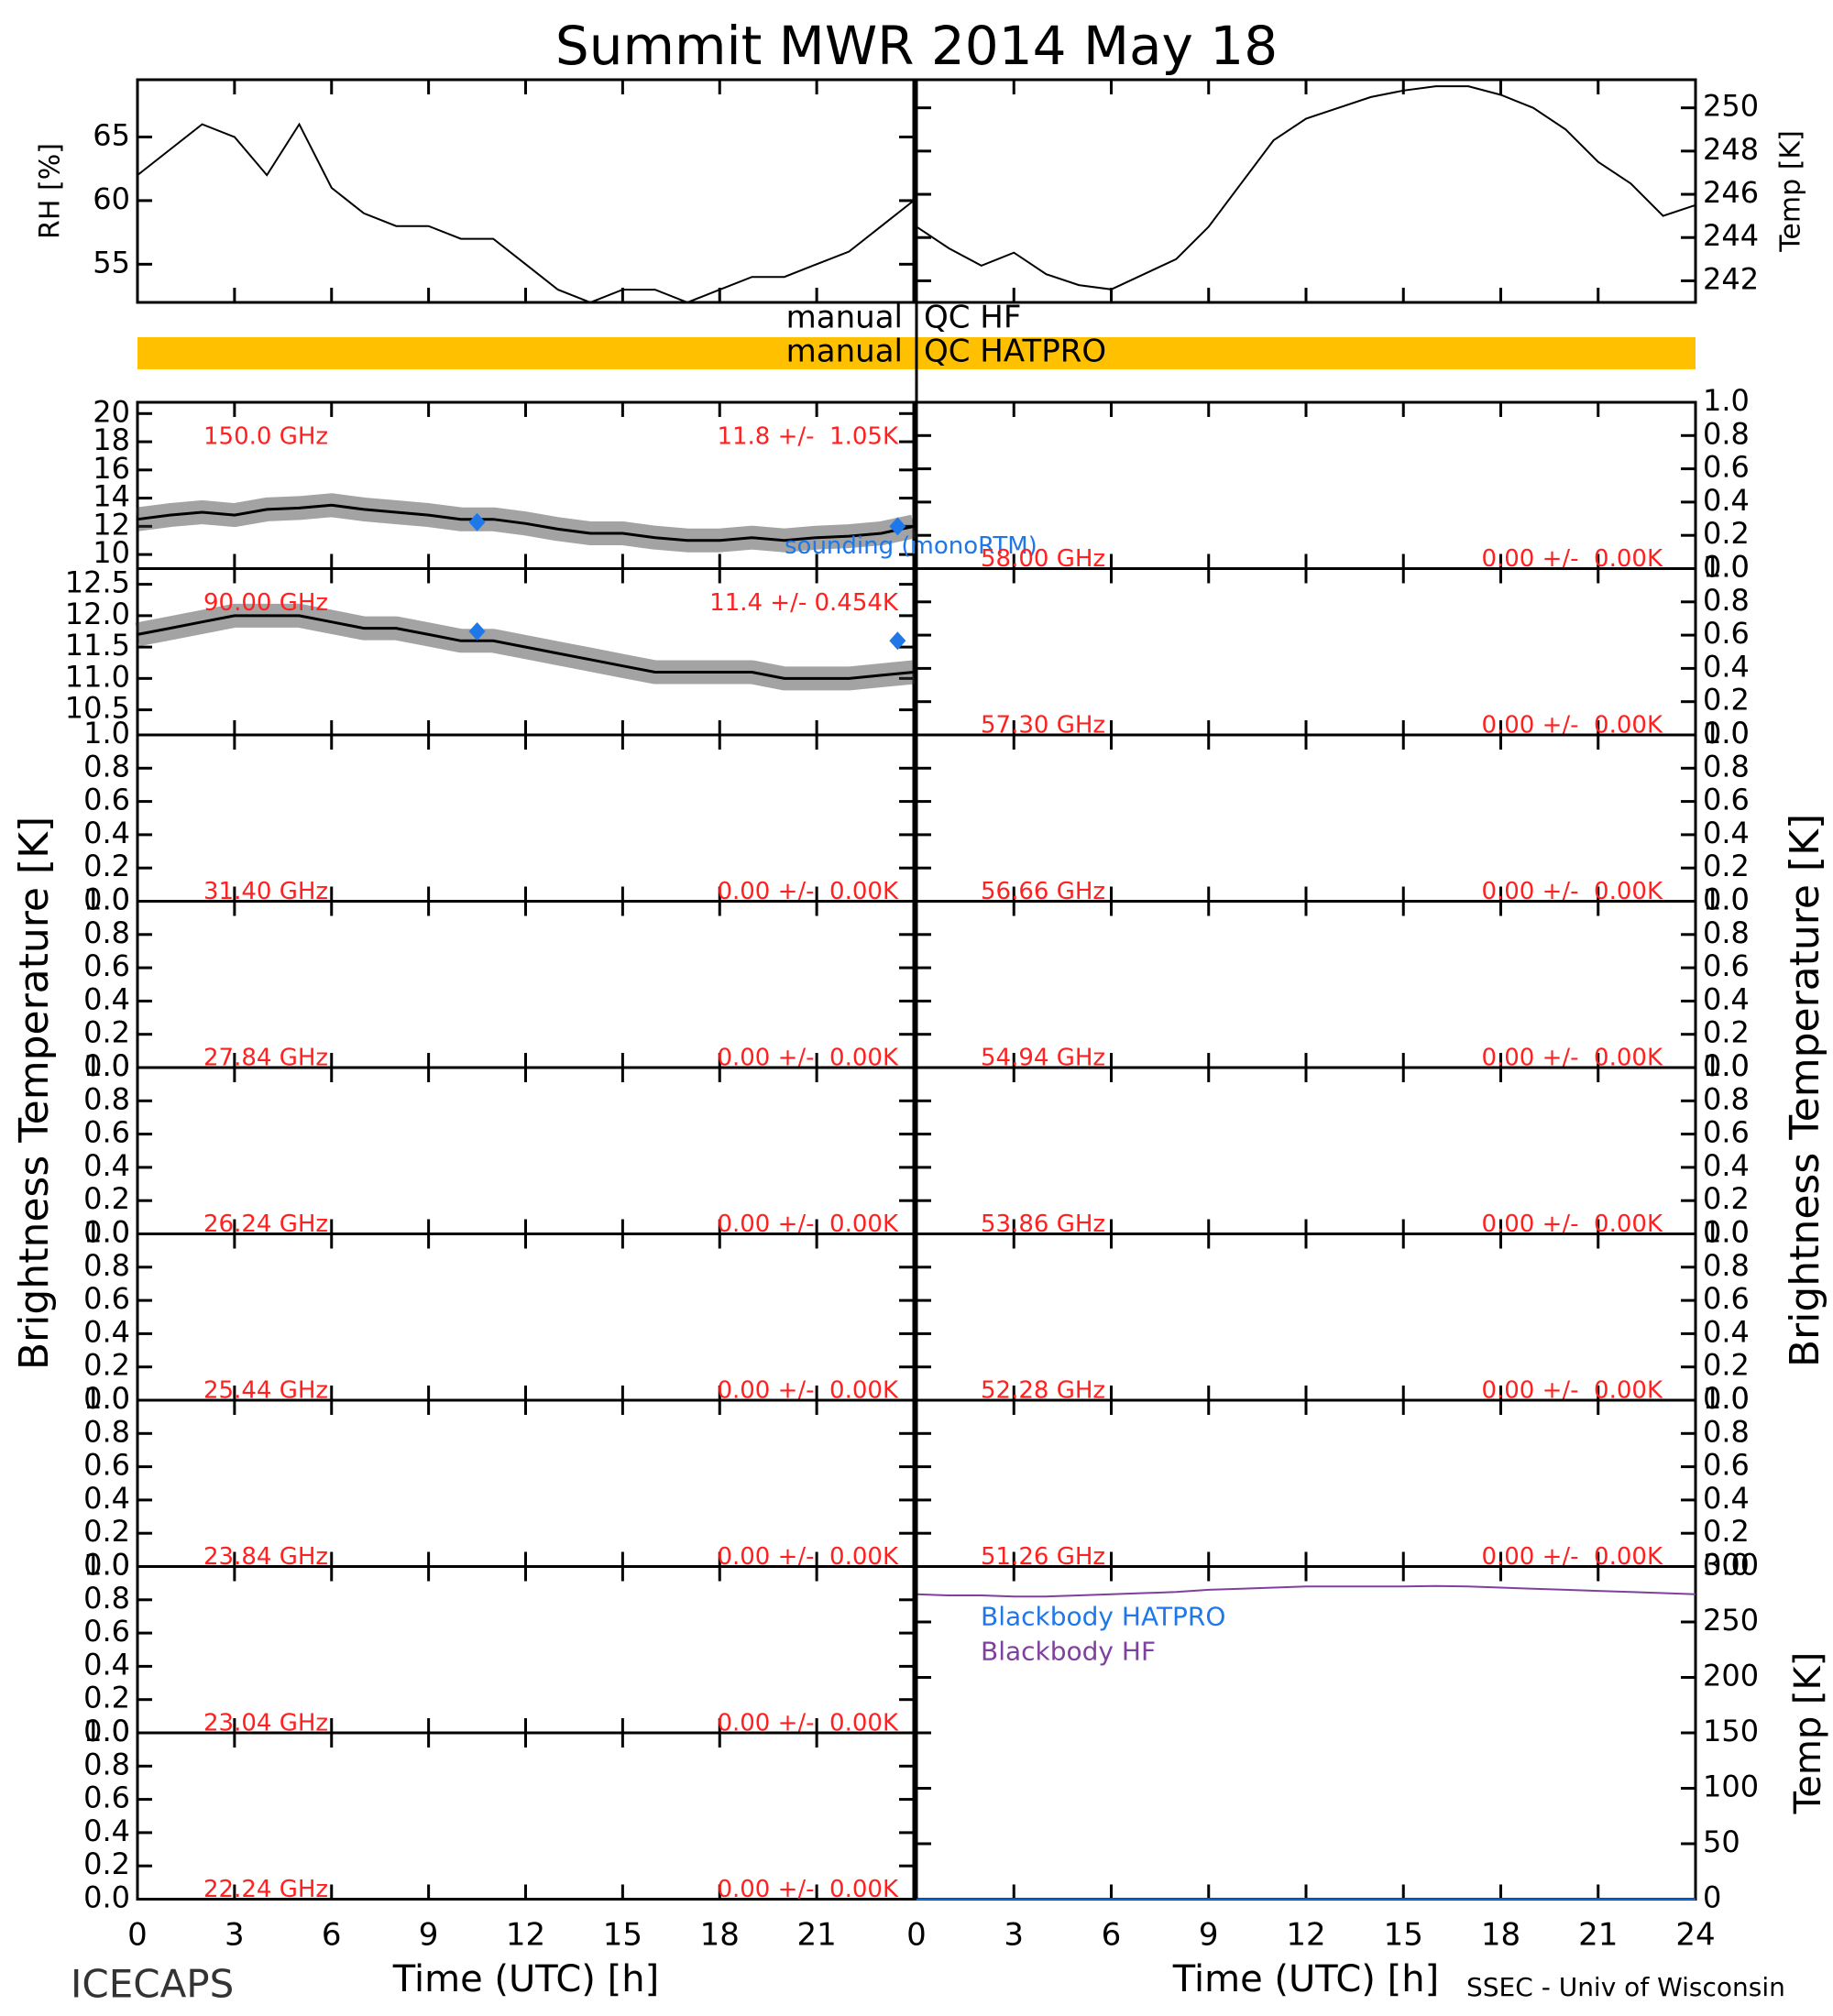  Describe the element at coordinates (1721, 1841) in the screenshot. I see `y-tick-label: 50` at that location.